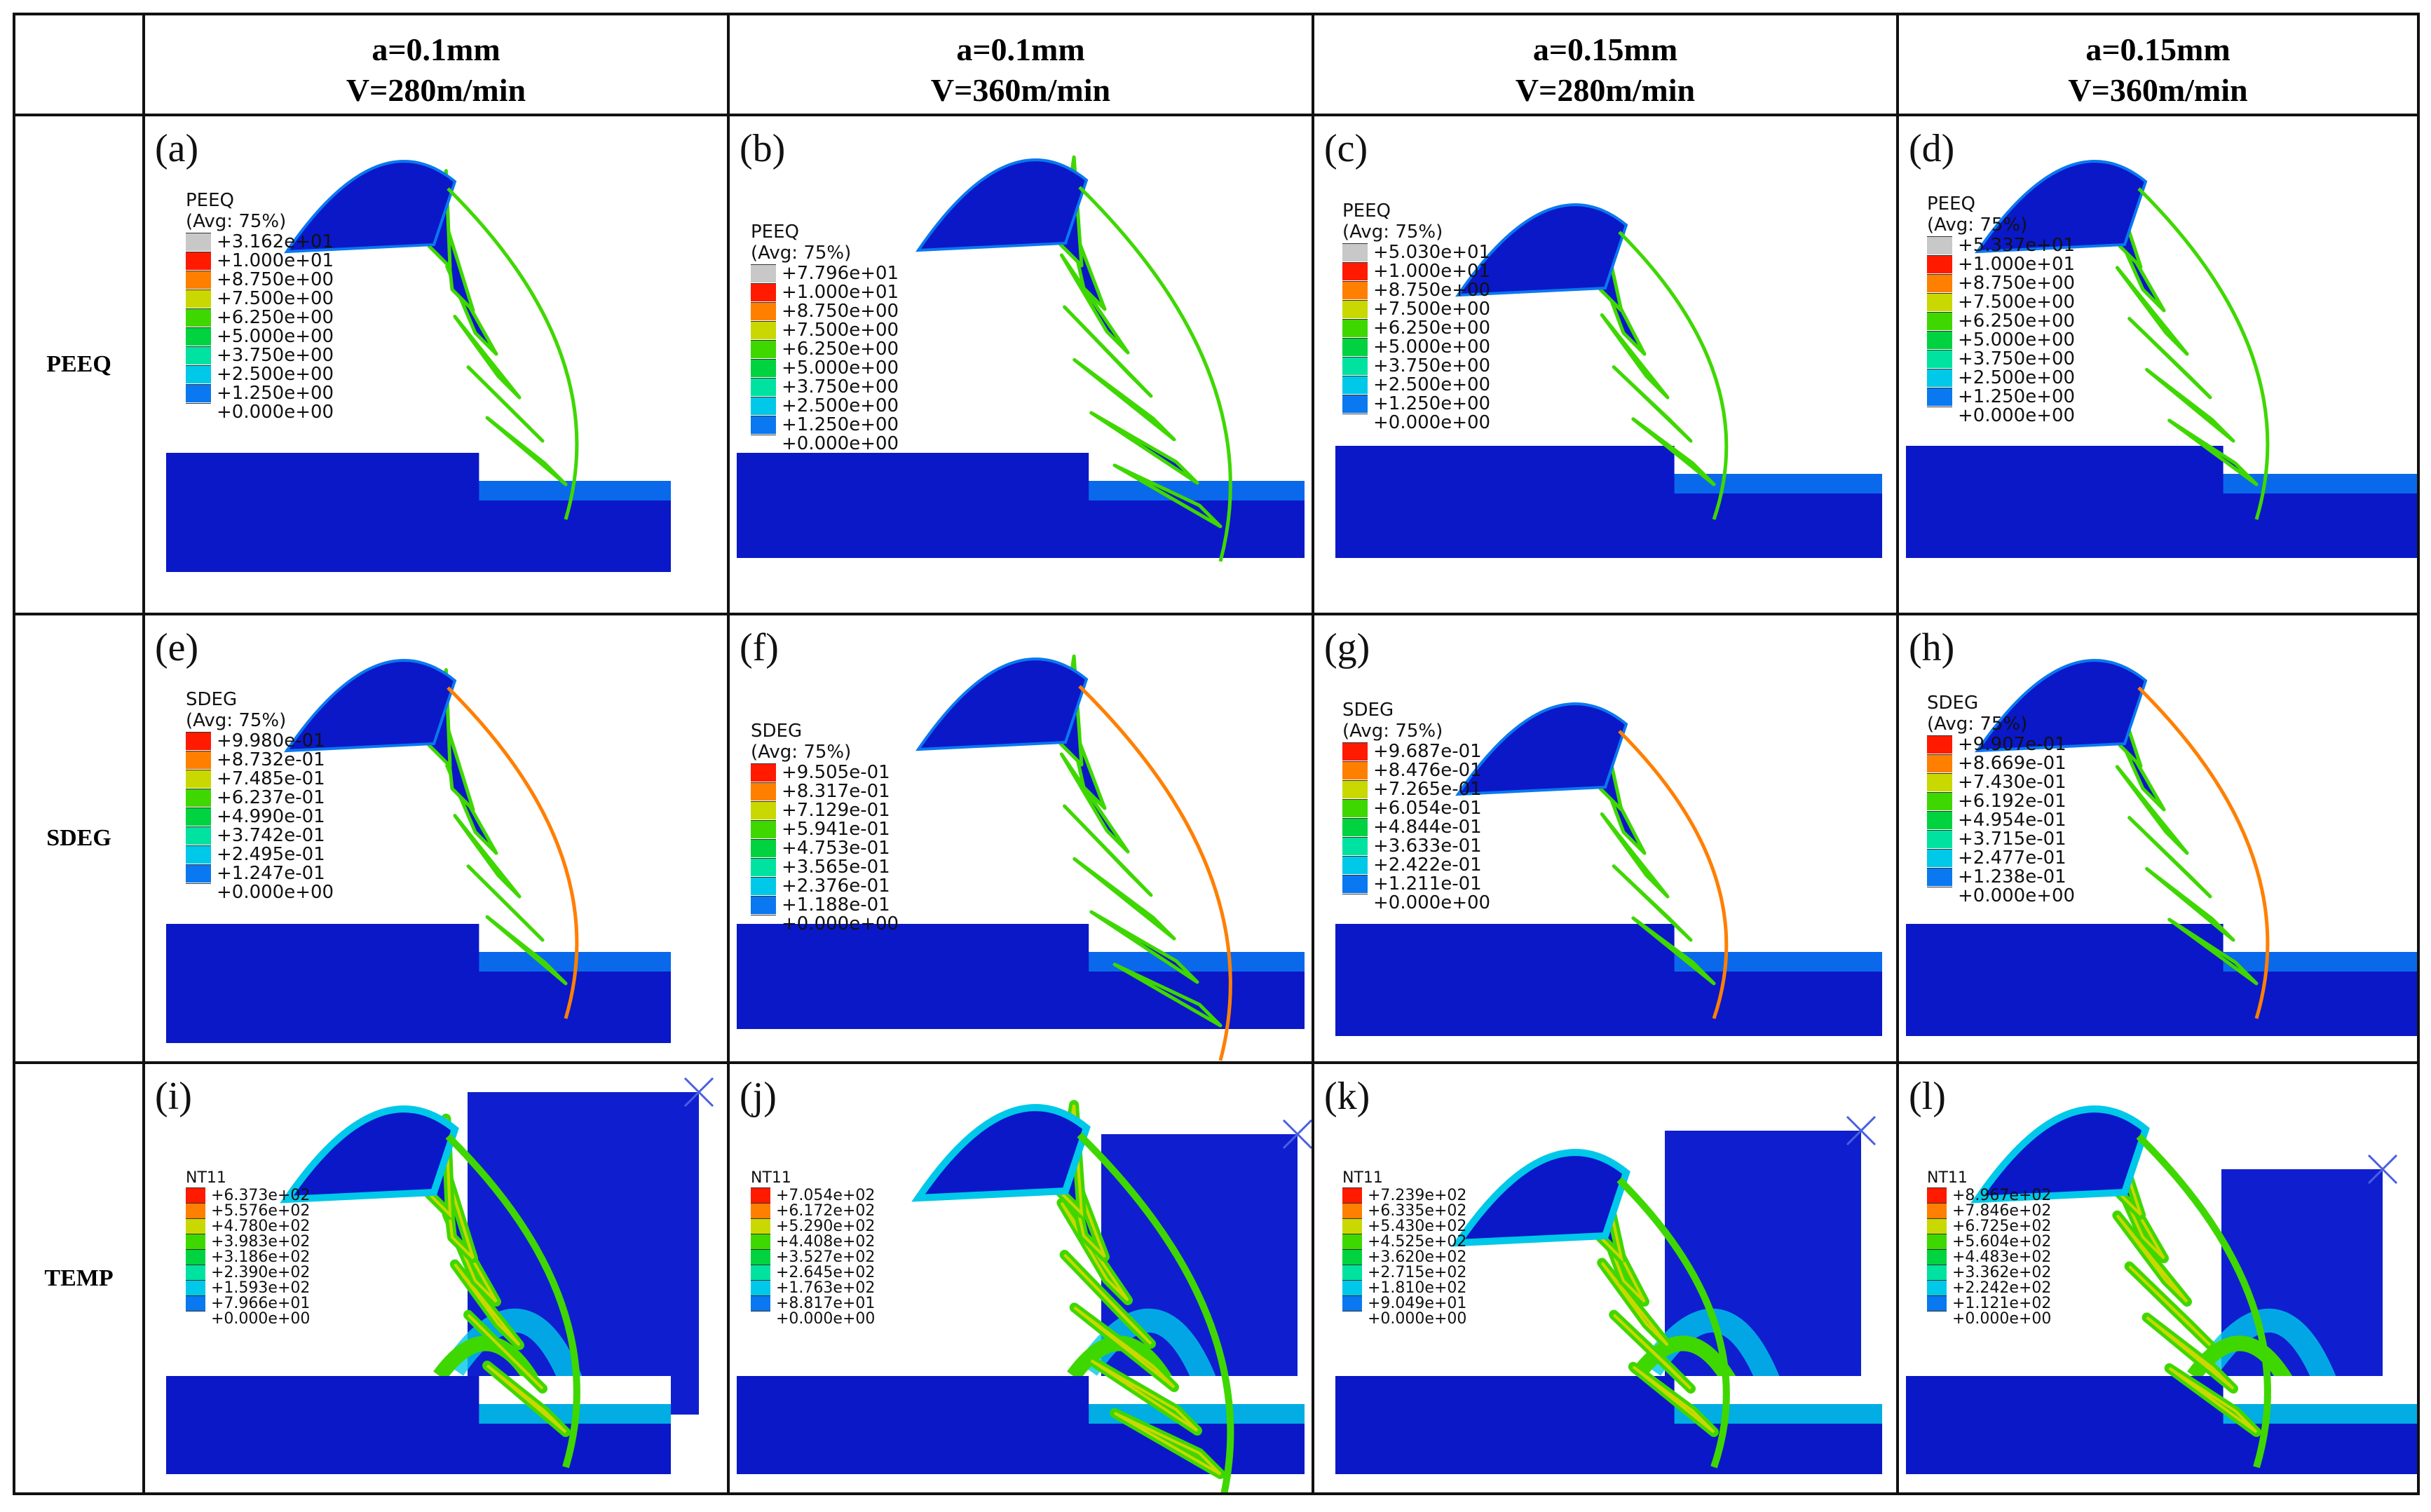 Image resolution: width=2431 pixels, height=1512 pixels. Describe the element at coordinates (813, 1242) in the screenshot. I see `legend-entry: +4.408e+02` at that location.